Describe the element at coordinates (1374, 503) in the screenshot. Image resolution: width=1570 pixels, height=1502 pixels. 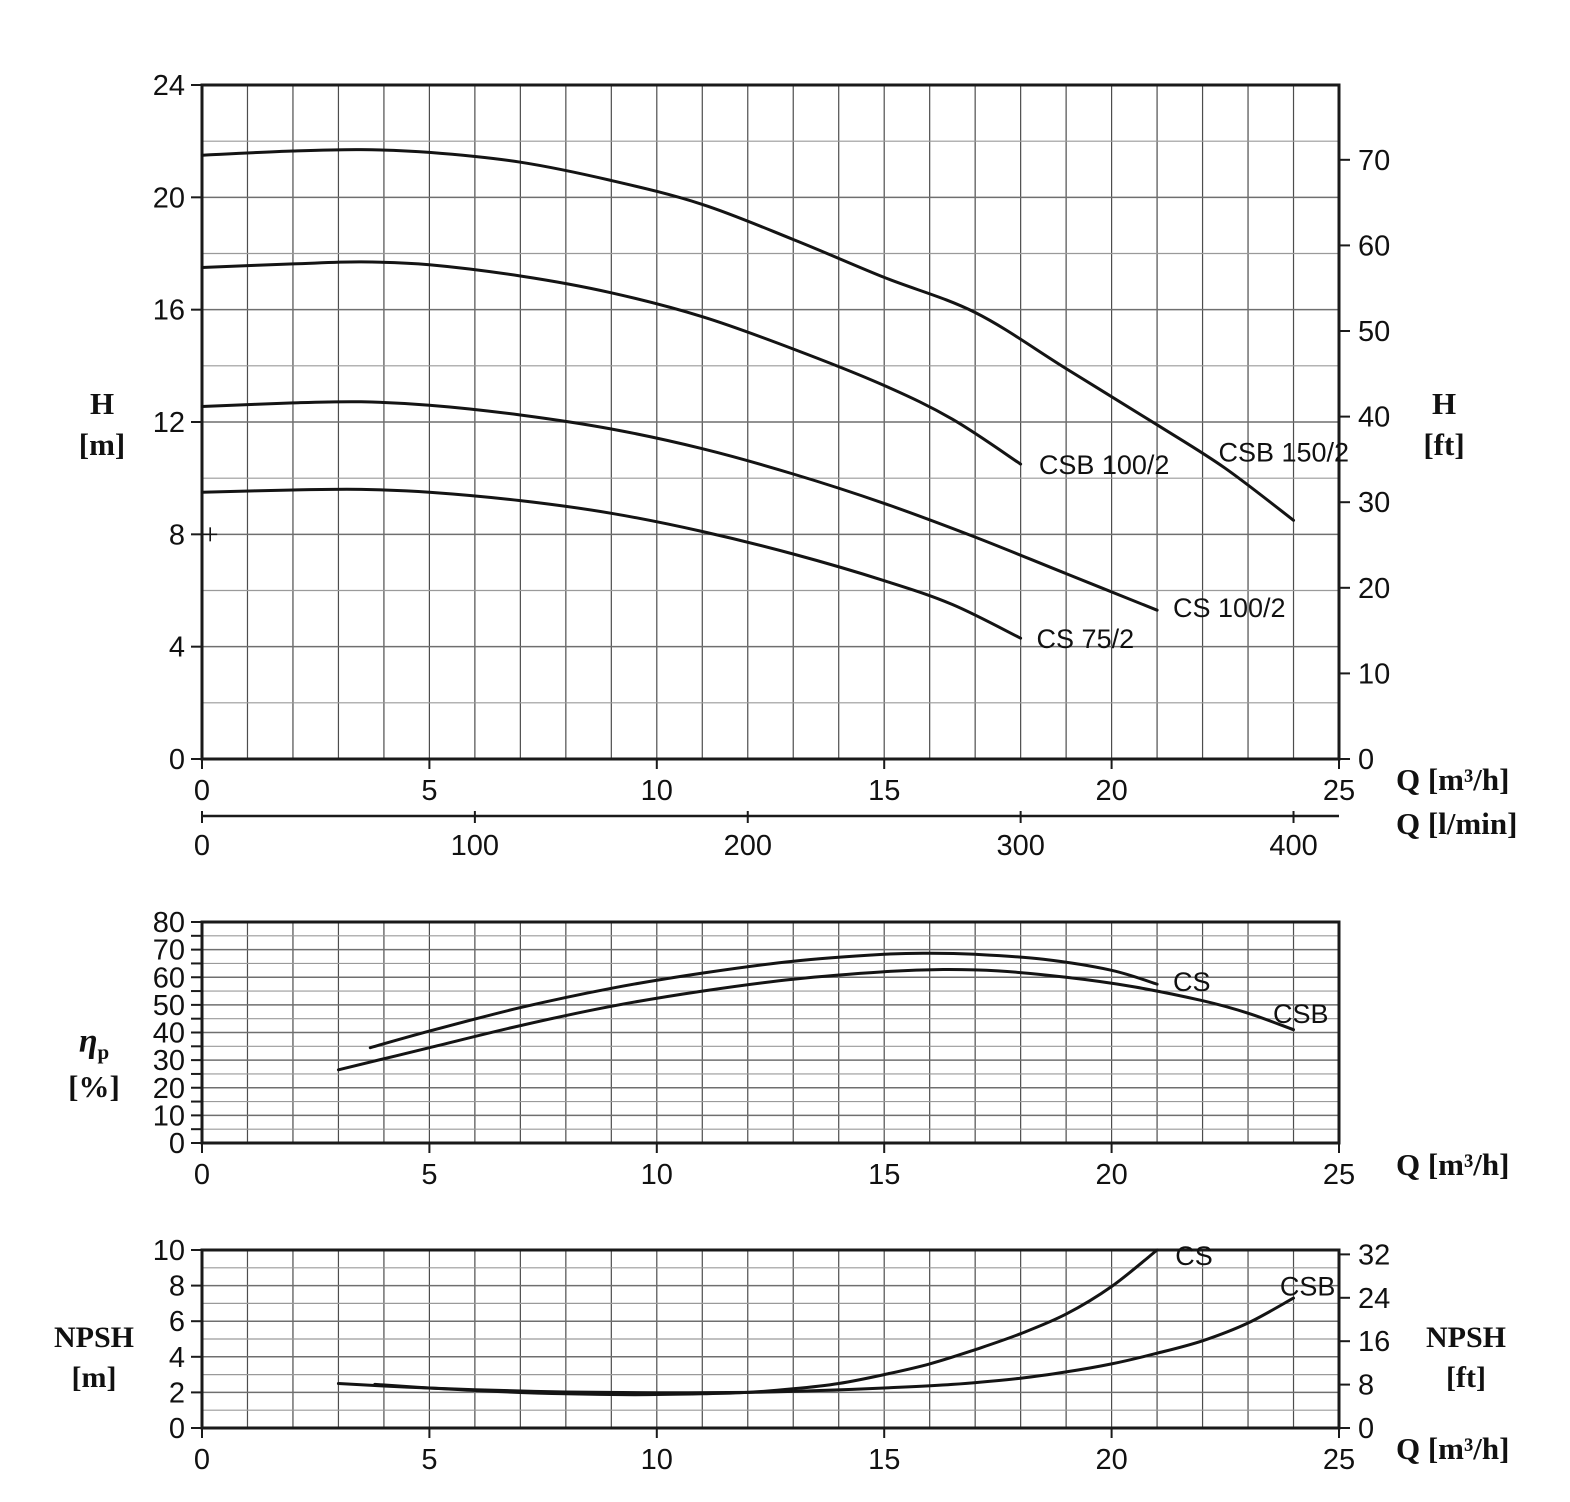
I see `right-tick-label: 30` at that location.